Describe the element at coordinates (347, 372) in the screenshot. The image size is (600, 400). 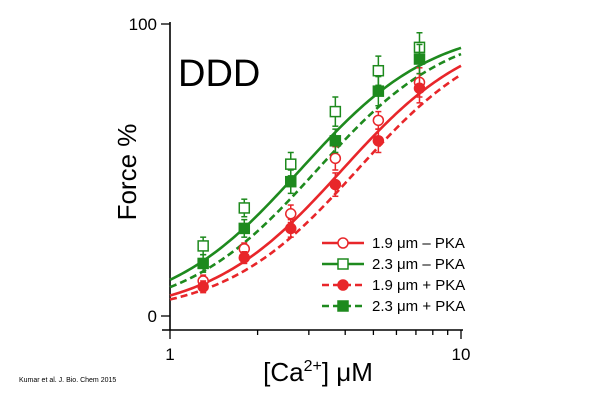
I see `x-axis-label-rest: ] μM` at that location.